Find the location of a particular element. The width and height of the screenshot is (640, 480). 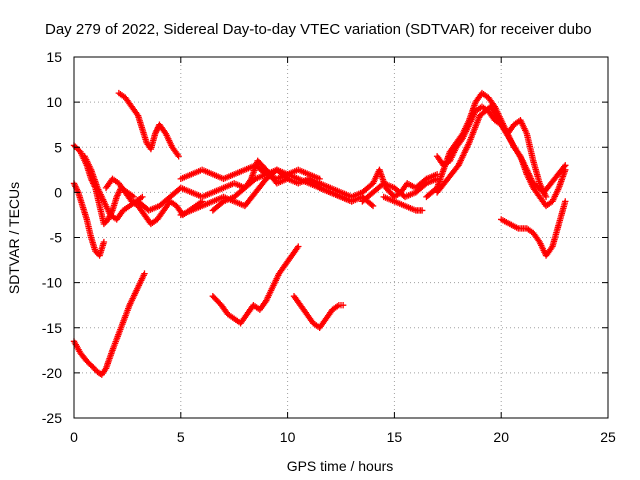

y-tick-label: -20 is located at coordinates (52, 373).